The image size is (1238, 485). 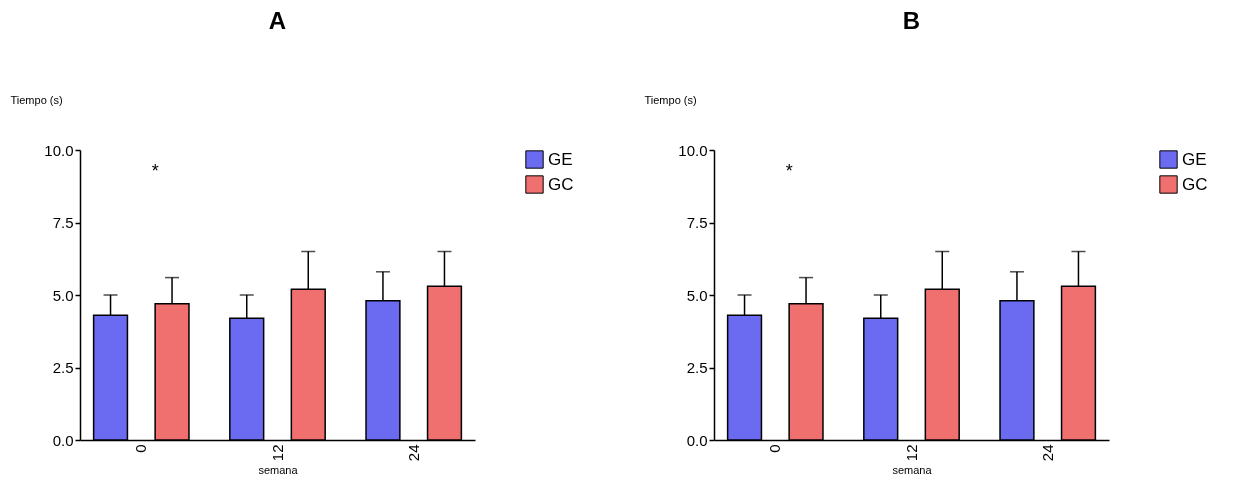 I want to click on chart-title: A, so click(x=277, y=20).